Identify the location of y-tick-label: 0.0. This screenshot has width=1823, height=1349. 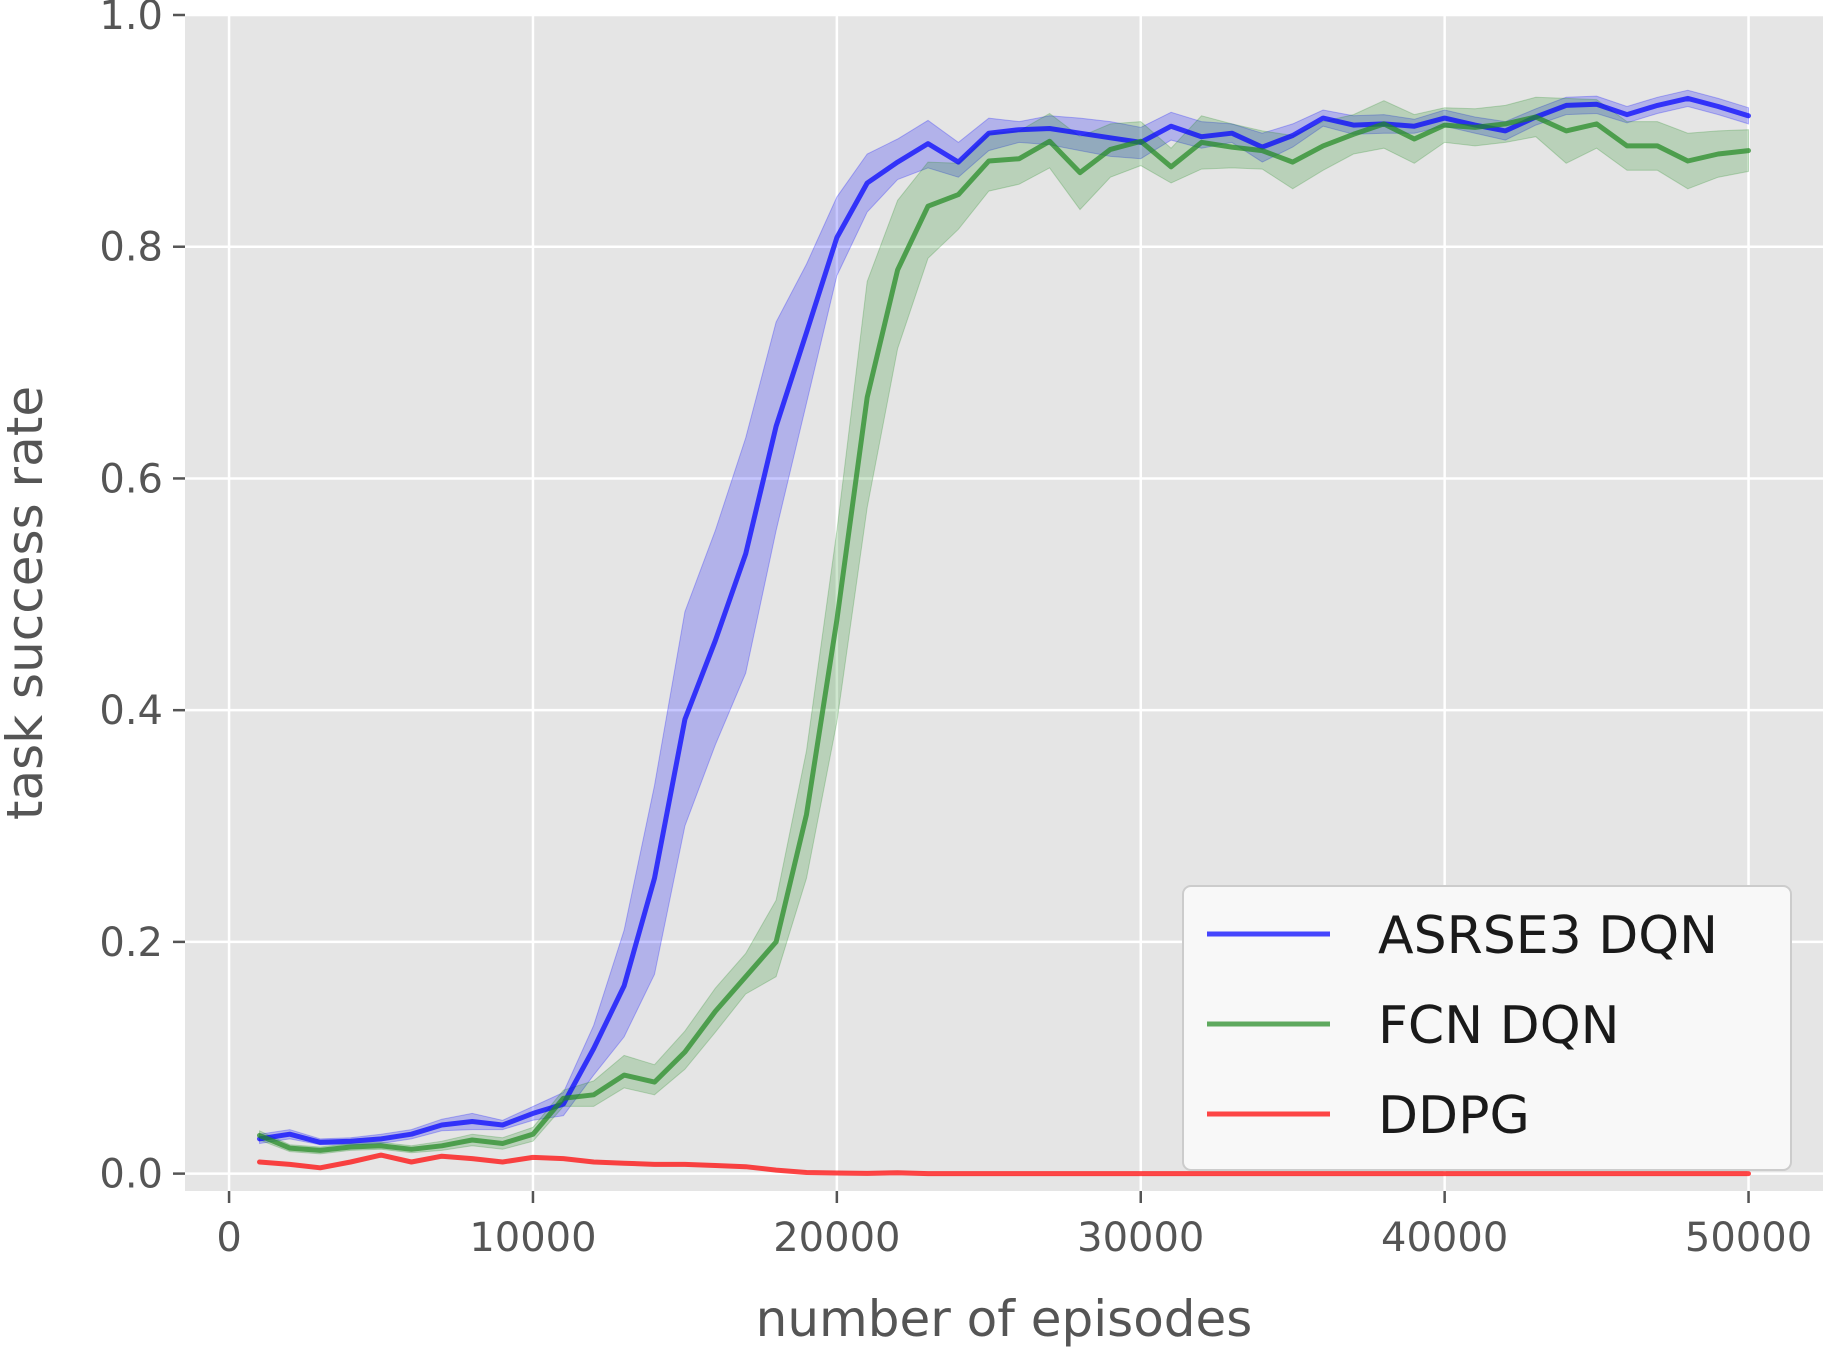
(131, 1175).